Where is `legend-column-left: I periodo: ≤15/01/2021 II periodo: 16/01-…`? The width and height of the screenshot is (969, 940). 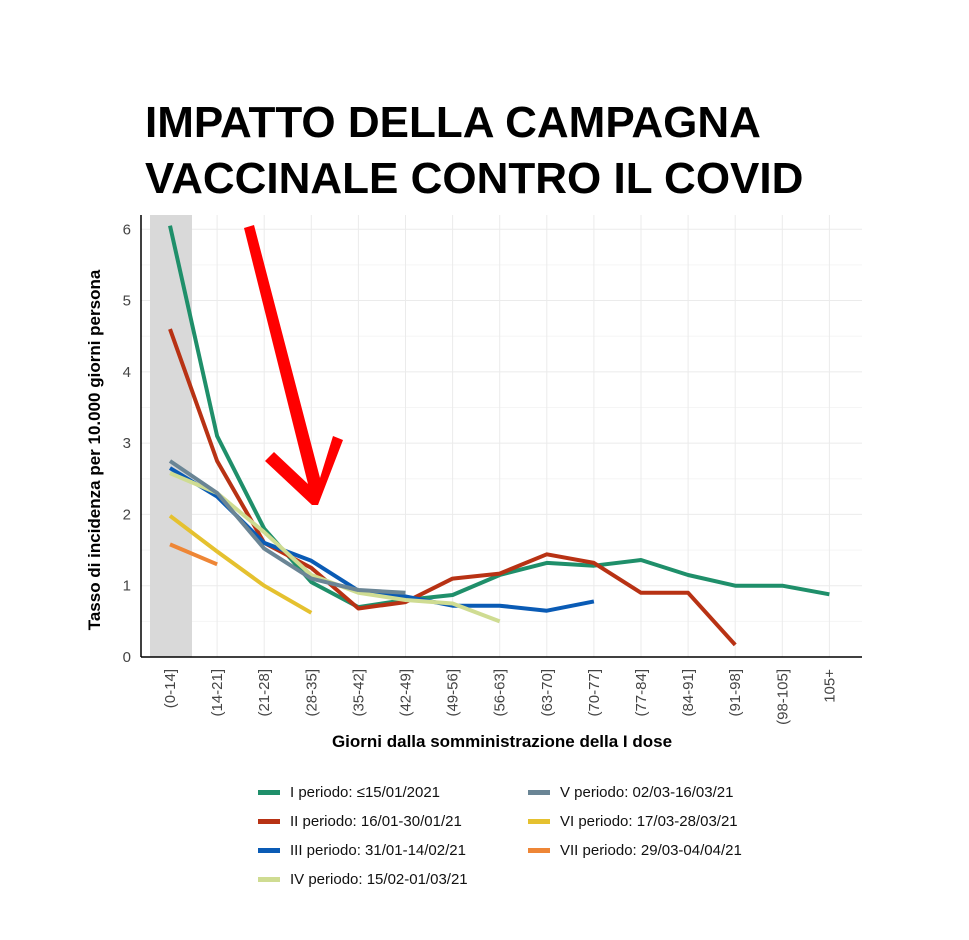 legend-column-left: I periodo: ≤15/01/2021 II periodo: 16/01-… is located at coordinates (363, 836).